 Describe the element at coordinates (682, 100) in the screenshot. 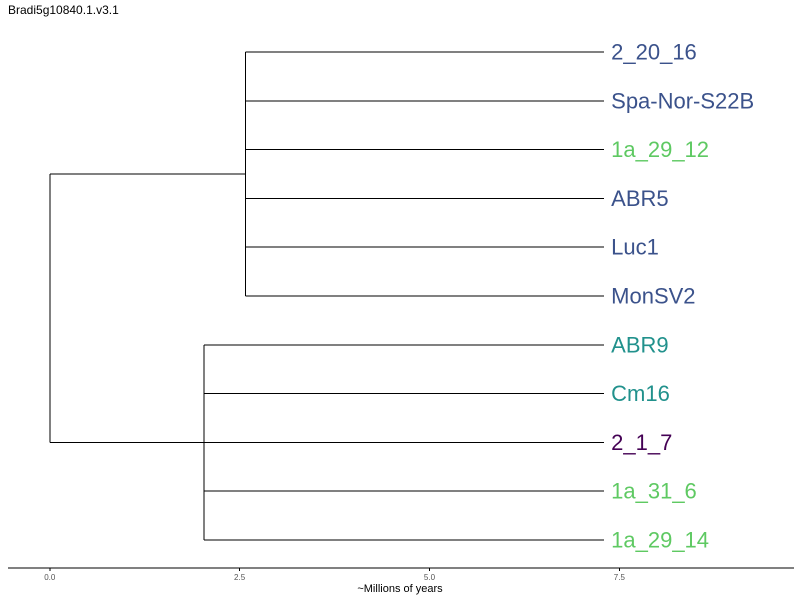

I see `leaf-label: Spa-Nor-S22B` at that location.